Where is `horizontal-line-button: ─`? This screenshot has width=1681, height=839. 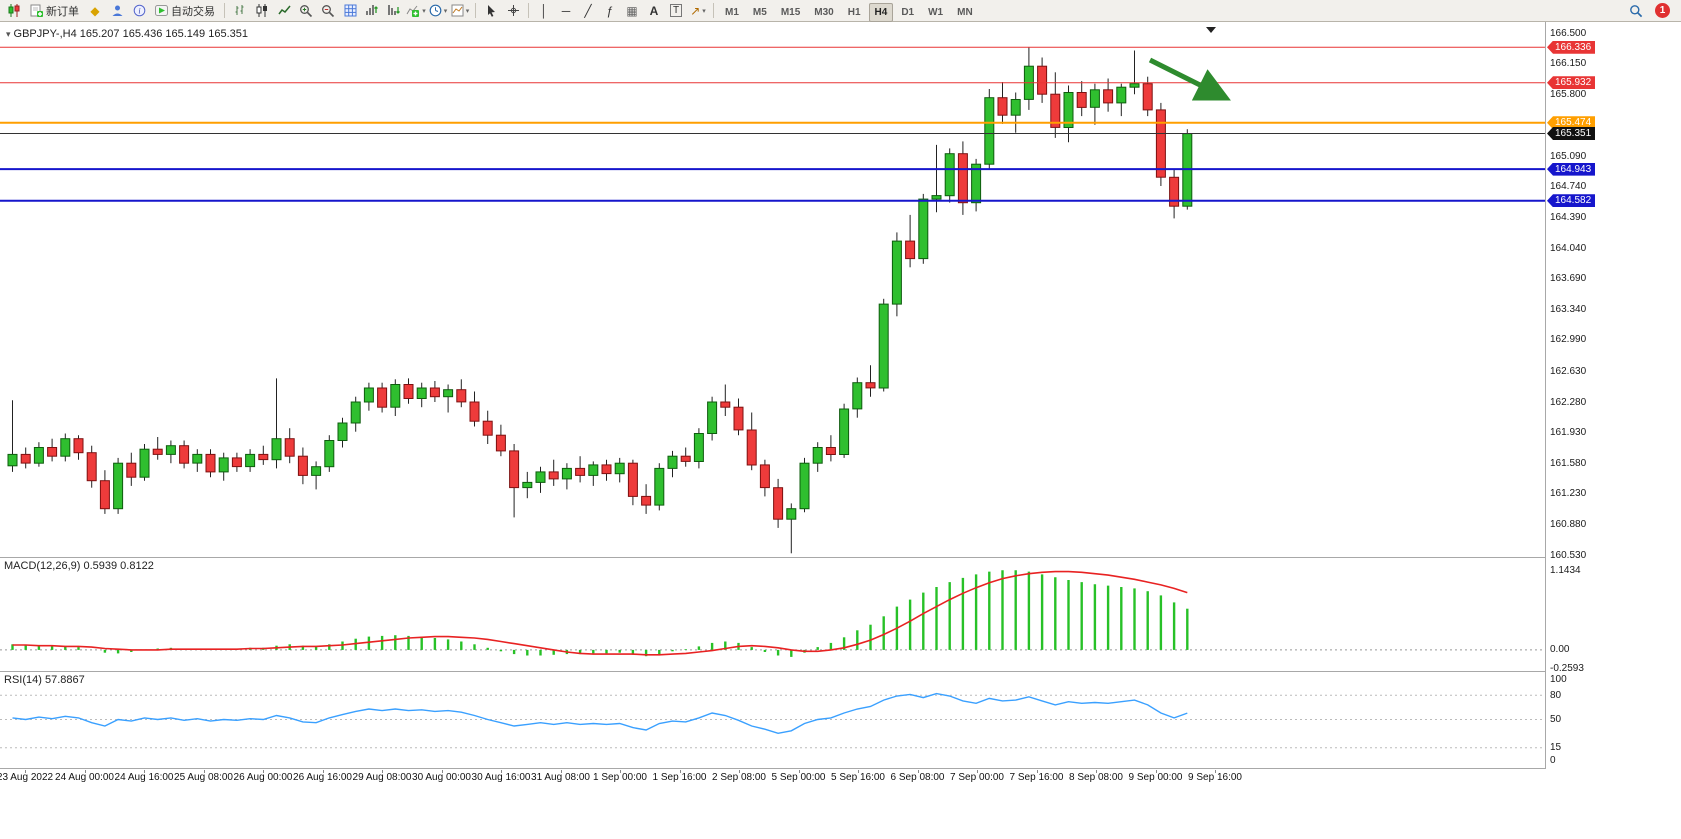
horizontal-line-button: ─ is located at coordinates (566, 10).